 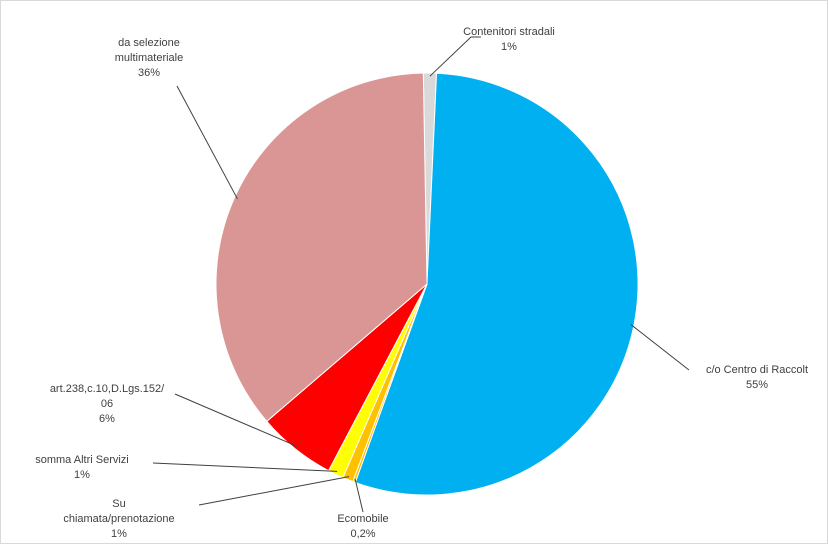 I want to click on label-art-238: art.238,c.10,D.Lgs.152/ 06 6%, so click(x=107, y=404).